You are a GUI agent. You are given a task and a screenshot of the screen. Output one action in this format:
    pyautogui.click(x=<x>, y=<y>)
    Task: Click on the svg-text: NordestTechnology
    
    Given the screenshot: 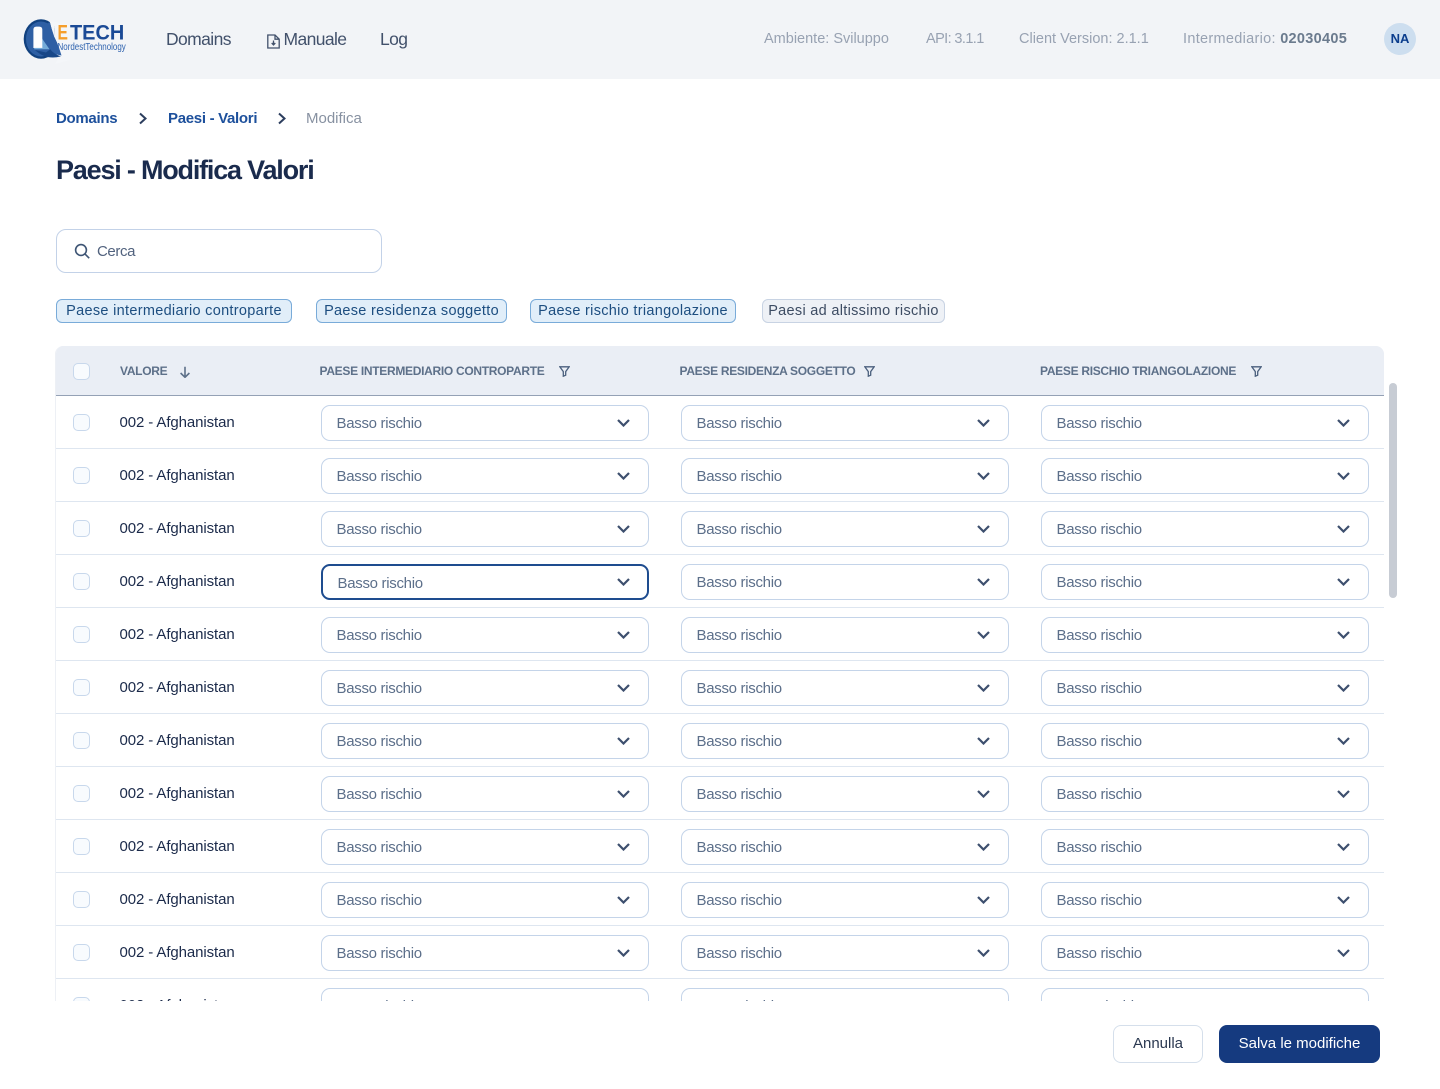 What is the action you would take?
    pyautogui.click(x=92, y=47)
    